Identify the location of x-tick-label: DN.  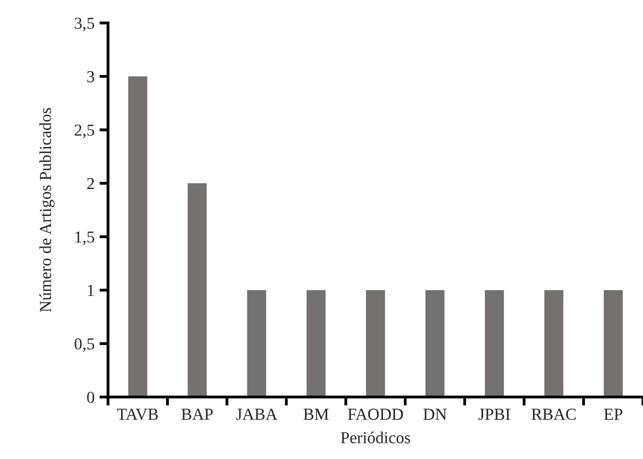
(435, 414).